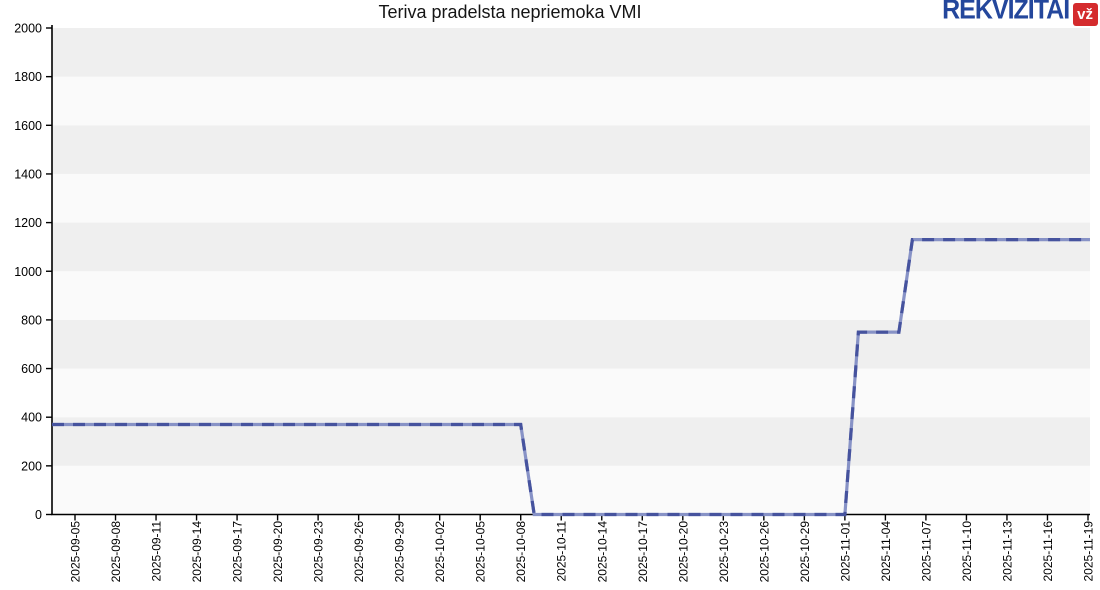 The width and height of the screenshot is (1100, 590). What do you see at coordinates (1048, 551) in the screenshot?
I see `x-tick-label: 2025-11-16` at bounding box center [1048, 551].